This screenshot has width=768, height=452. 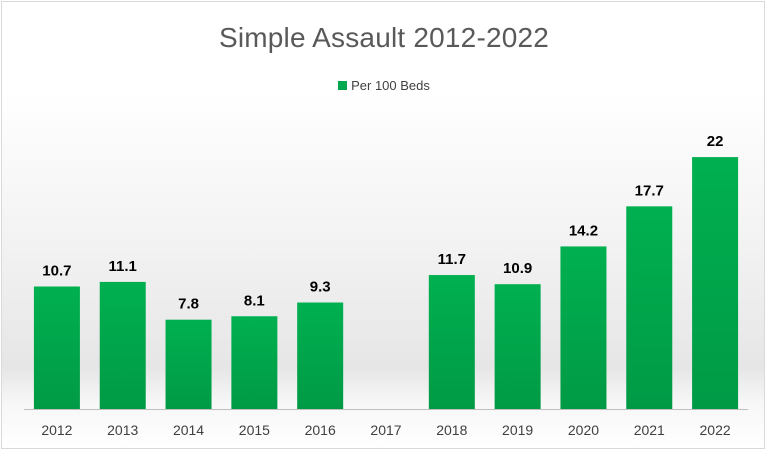 I want to click on bar-2018, so click(x=451, y=342).